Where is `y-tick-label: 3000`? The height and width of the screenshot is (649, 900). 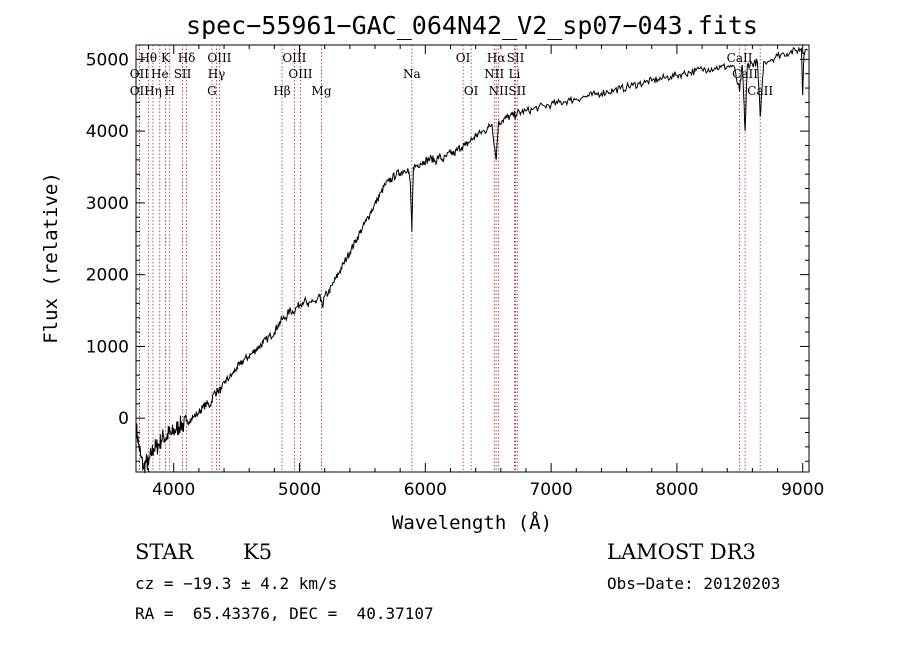 y-tick-label: 3000 is located at coordinates (107, 204).